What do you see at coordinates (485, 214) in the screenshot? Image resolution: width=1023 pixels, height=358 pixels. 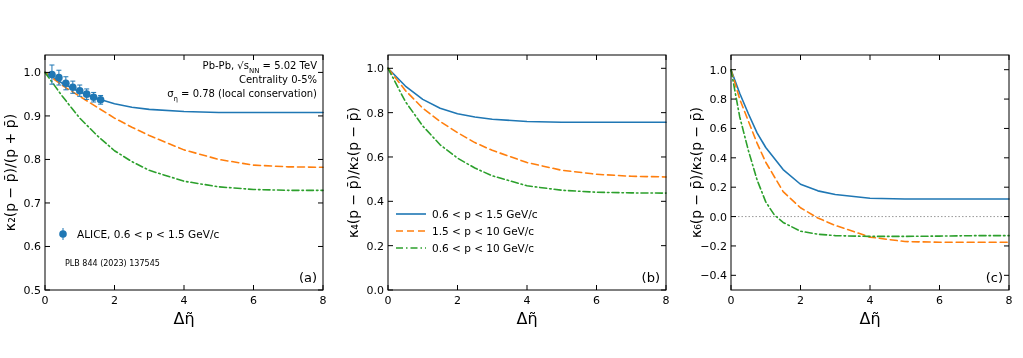 I see `legend-label: 0.6 < p < 1.5 GeV/c` at bounding box center [485, 214].